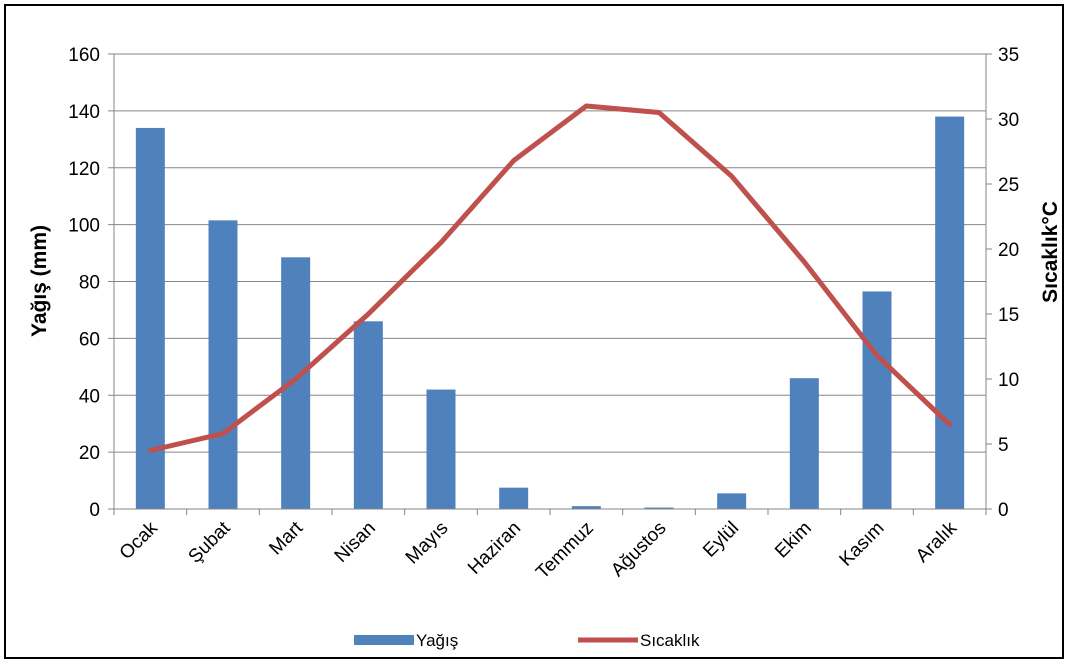 The height and width of the screenshot is (665, 1070). What do you see at coordinates (1003, 445) in the screenshot?
I see `y2-tick-label: 5` at bounding box center [1003, 445].